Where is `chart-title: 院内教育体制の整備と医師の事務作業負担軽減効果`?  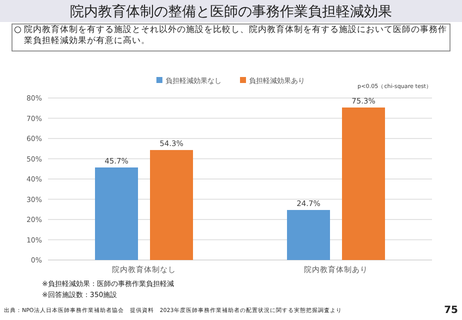 chart-title: 院内教育体制の整備と医師の事務作業負担軽減効果 is located at coordinates (231, 11).